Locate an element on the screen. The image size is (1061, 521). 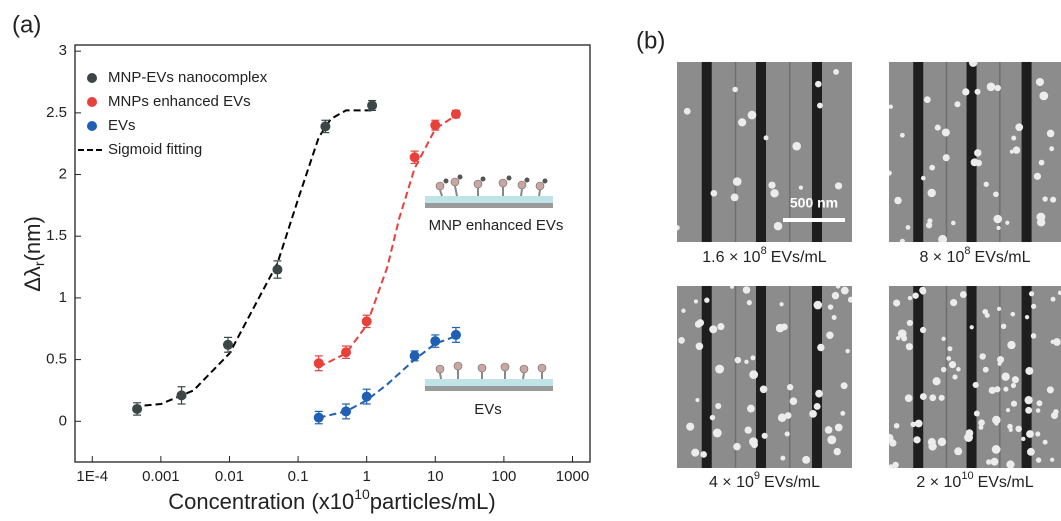
legend-label: MNPs enhanced EVs is located at coordinates (179, 101).